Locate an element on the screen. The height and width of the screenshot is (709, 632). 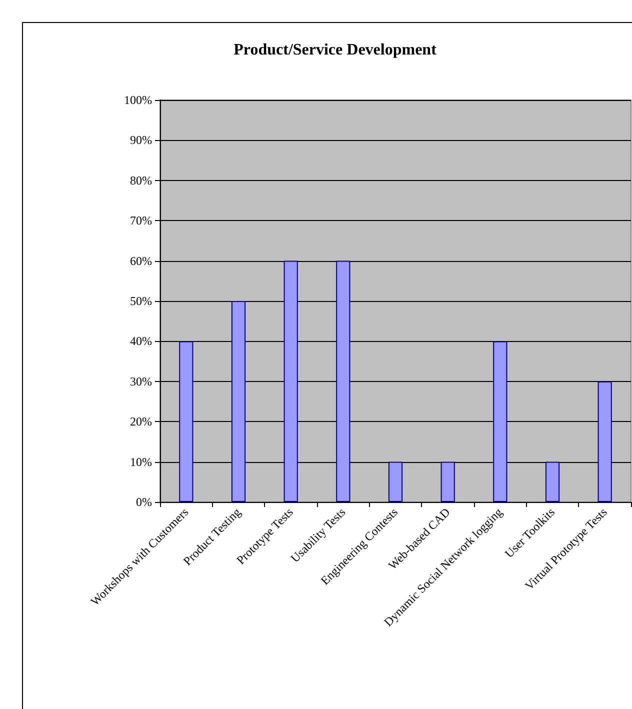
y-tick-label: 0% is located at coordinates (144, 502).